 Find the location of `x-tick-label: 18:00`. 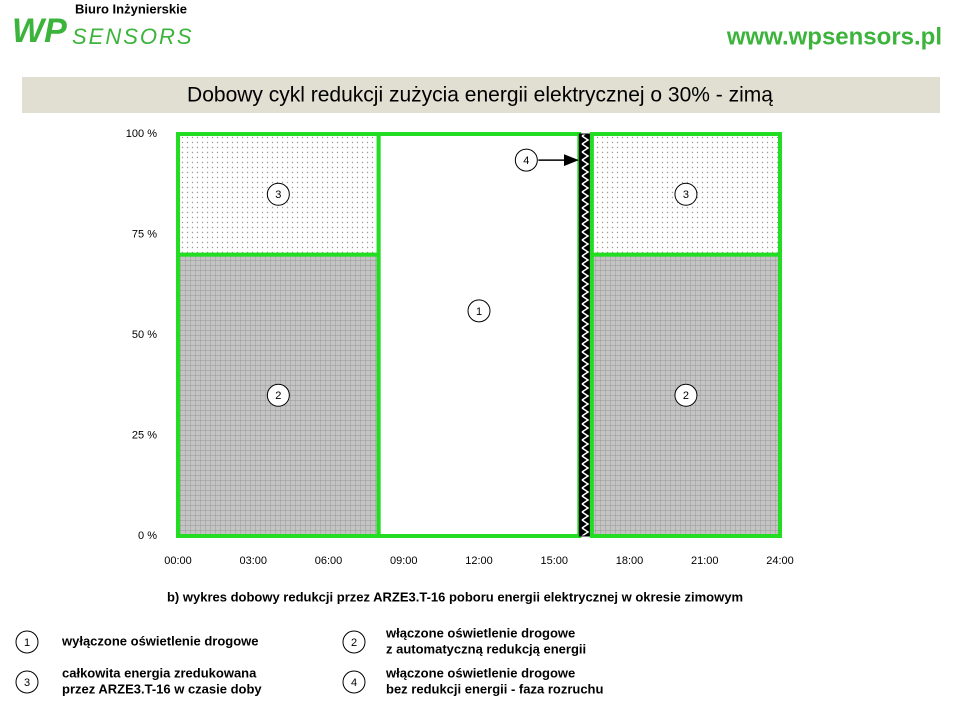

x-tick-label: 18:00 is located at coordinates (630, 561).